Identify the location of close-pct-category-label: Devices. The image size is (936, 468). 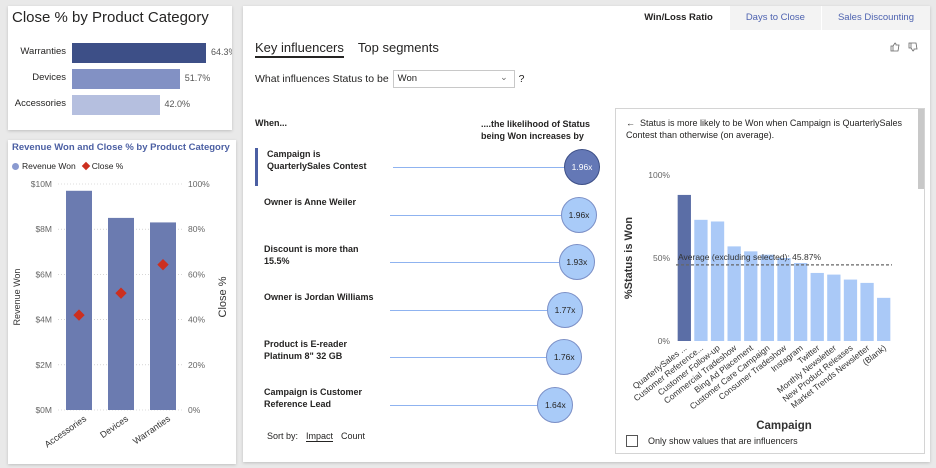
(49, 77).